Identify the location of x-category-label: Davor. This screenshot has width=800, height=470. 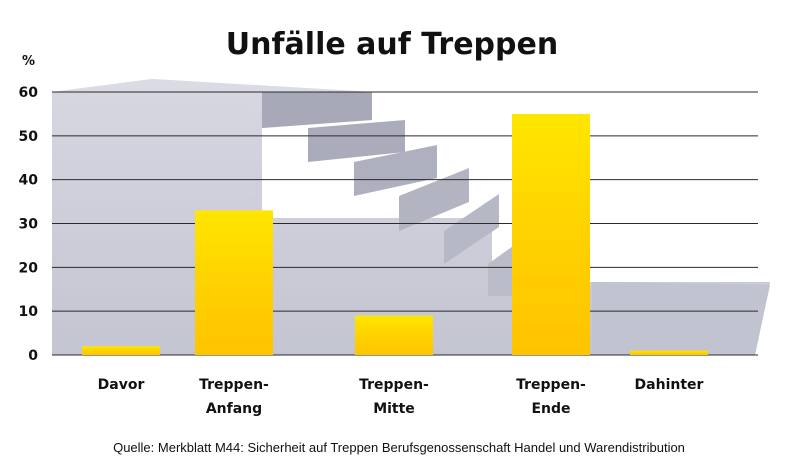
(121, 385).